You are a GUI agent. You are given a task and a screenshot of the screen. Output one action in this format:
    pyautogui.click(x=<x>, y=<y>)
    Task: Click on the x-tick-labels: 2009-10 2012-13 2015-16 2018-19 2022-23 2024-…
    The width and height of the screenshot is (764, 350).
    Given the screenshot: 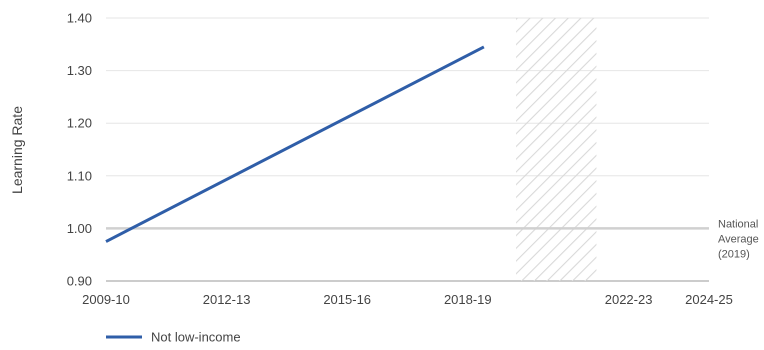 What is the action you would take?
    pyautogui.click(x=407, y=299)
    